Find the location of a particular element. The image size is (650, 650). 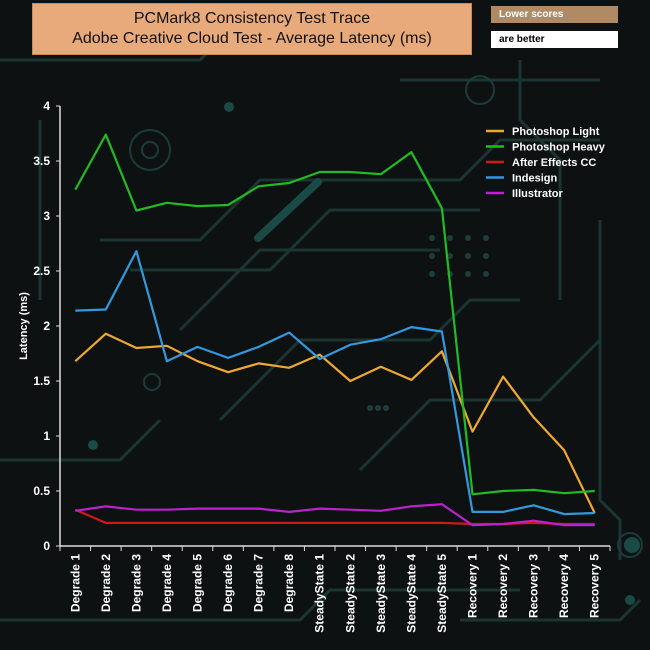

are-better-badge: are better is located at coordinates (554, 39).